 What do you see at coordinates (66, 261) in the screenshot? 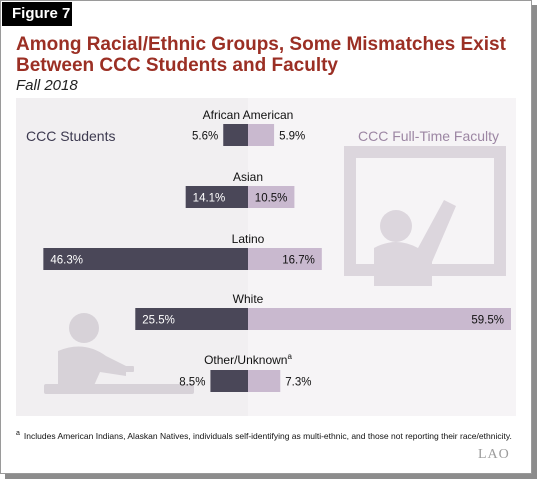
I see `data-label-students: 46.3%` at bounding box center [66, 261].